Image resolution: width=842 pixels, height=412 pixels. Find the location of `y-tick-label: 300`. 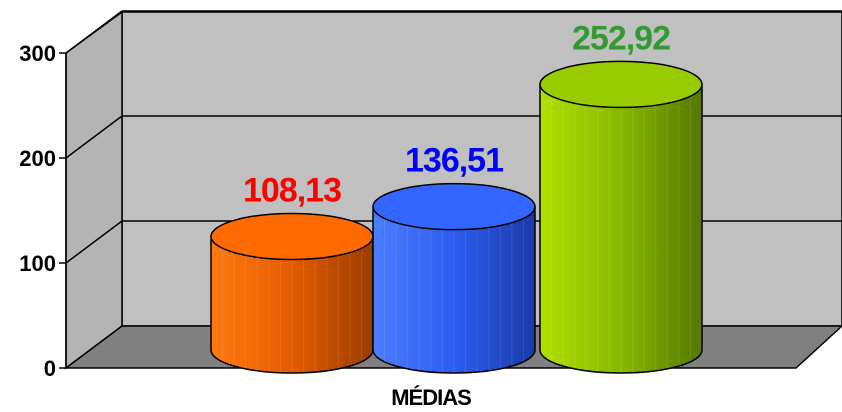

y-tick-label: 300 is located at coordinates (37, 53).